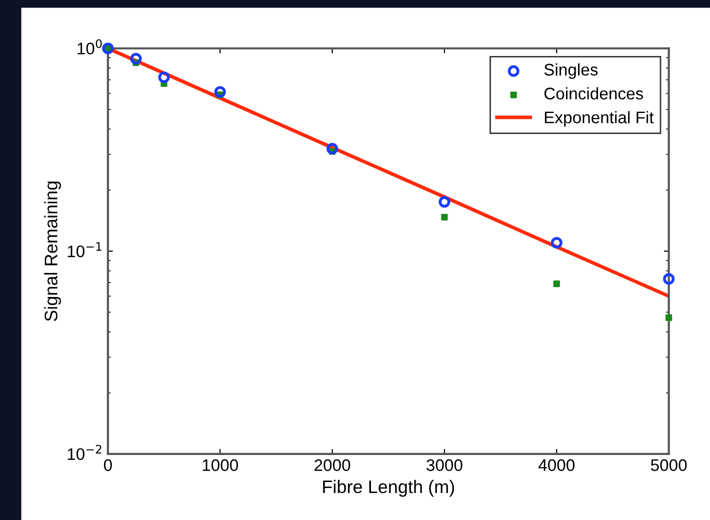  What do you see at coordinates (332, 465) in the screenshot?
I see `x-tick-label: 2000` at bounding box center [332, 465].